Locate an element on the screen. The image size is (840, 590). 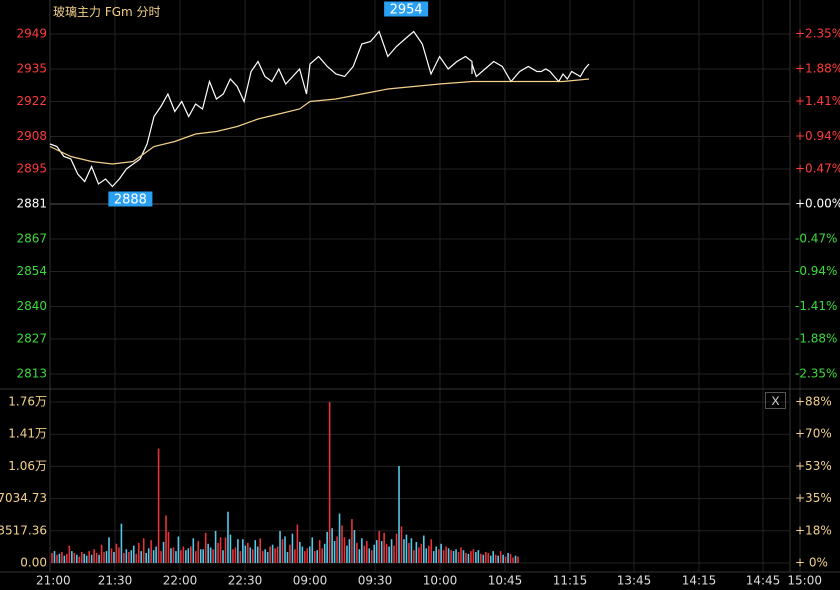
time-tick-label: 14:15 is located at coordinates (699, 581).